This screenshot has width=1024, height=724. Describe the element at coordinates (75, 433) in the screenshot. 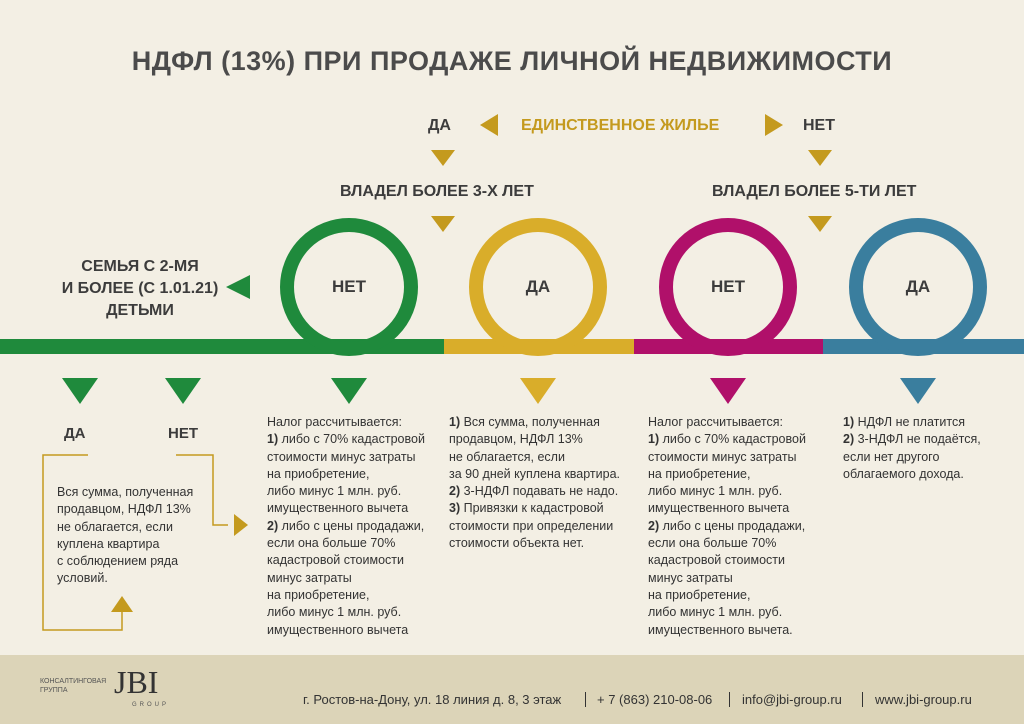

I see `family-yes: ДА` at that location.